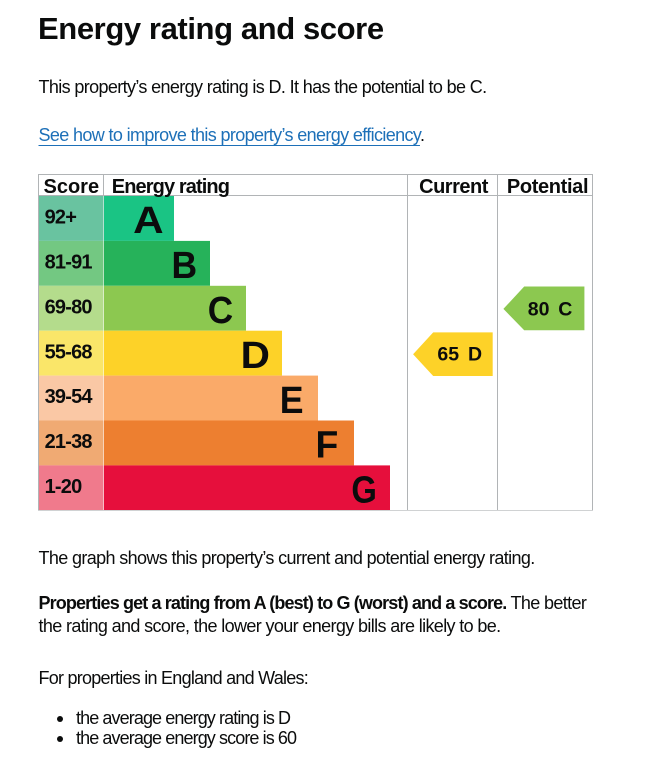 Image resolution: width=647 pixels, height=774 pixels. What do you see at coordinates (547, 187) in the screenshot?
I see `svg-text: Potential` at bounding box center [547, 187].